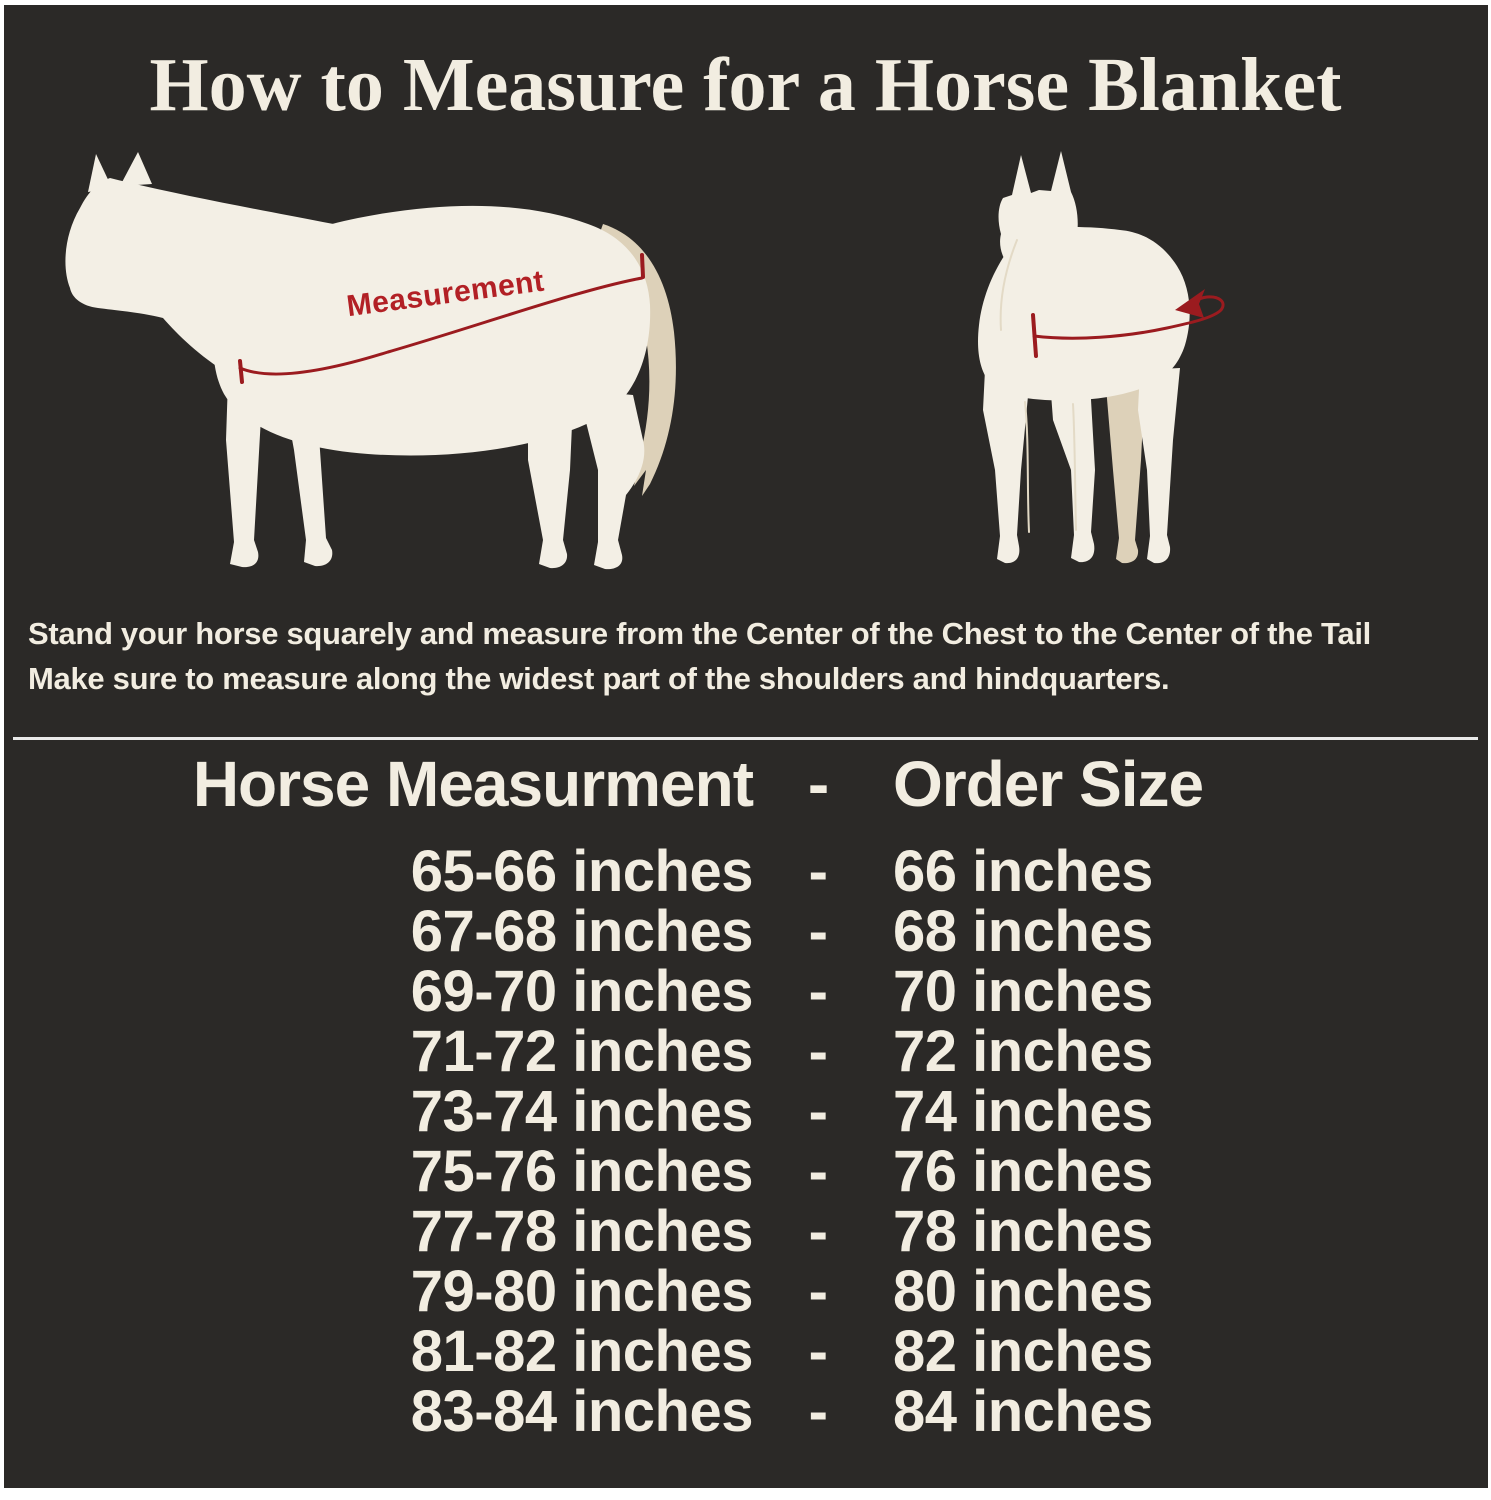 This screenshot has height=1500, width=1491. I want to click on size-chart-row: 69-70 inches - 70 inches, so click(745, 992).